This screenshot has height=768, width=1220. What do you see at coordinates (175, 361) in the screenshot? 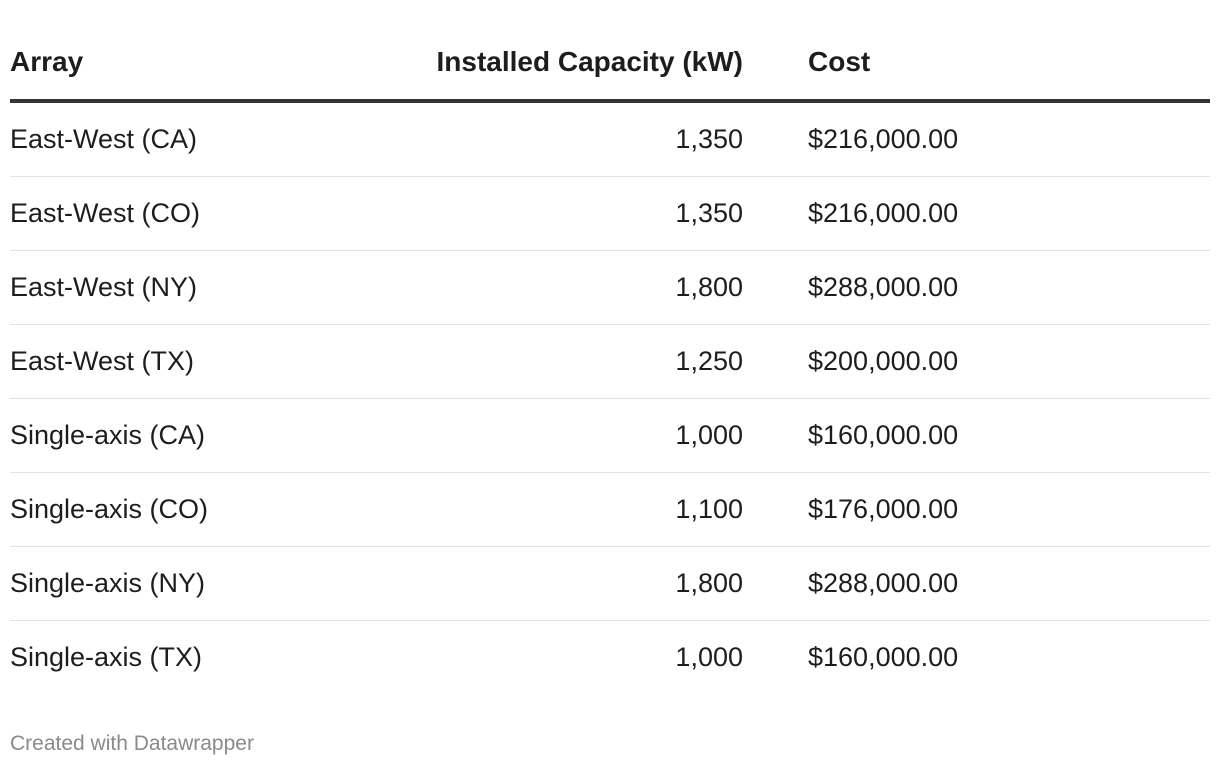
I see `cell-array: East-West (TX)` at bounding box center [175, 361].